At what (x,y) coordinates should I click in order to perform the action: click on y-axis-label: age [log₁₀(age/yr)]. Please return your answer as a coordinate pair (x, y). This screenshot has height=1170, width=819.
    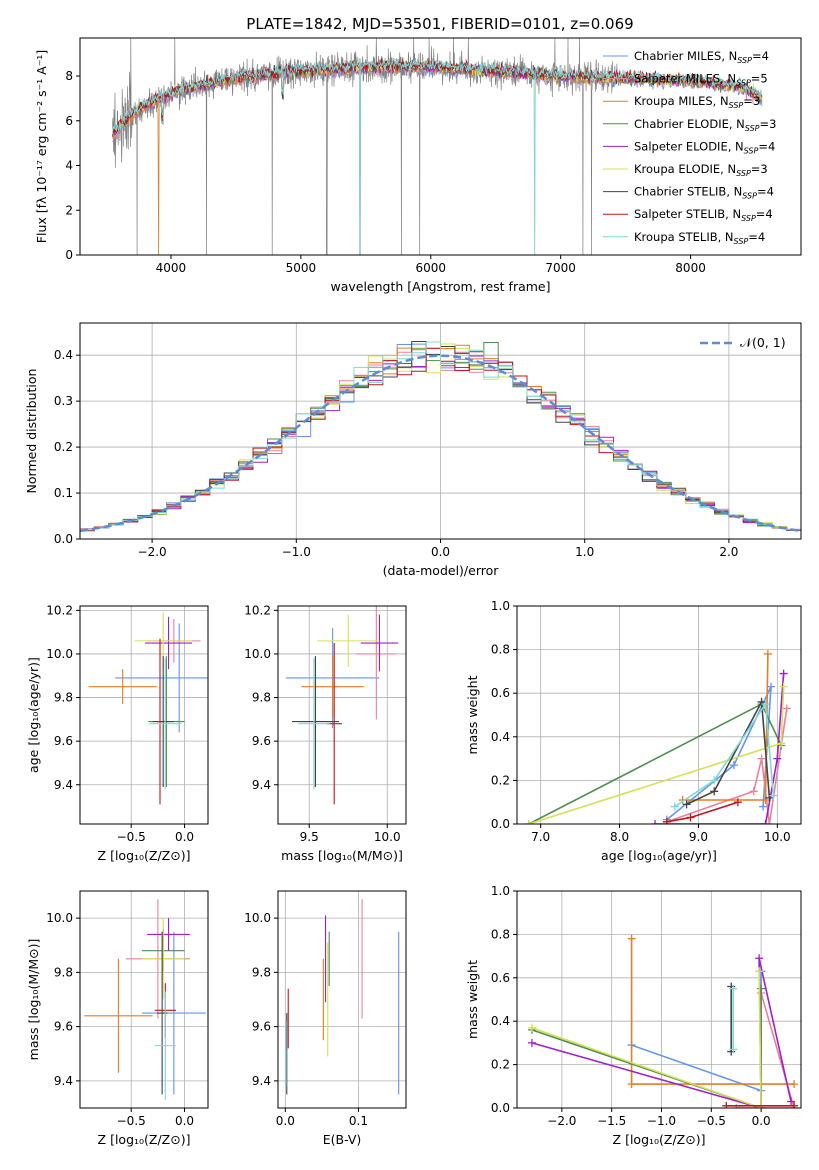
    Looking at the image, I should click on (33, 715).